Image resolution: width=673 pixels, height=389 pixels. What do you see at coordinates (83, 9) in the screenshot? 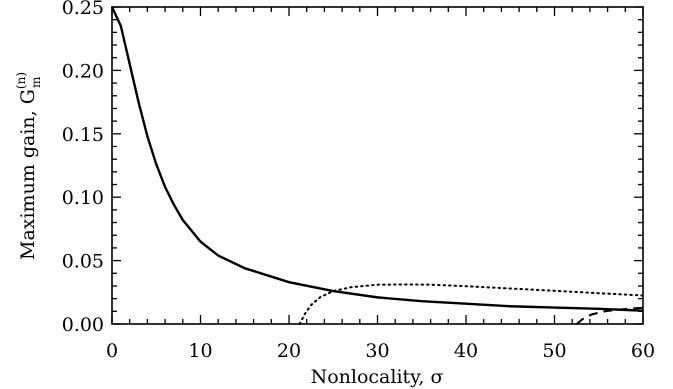
I see `y-tick-label: 0.25` at bounding box center [83, 9].